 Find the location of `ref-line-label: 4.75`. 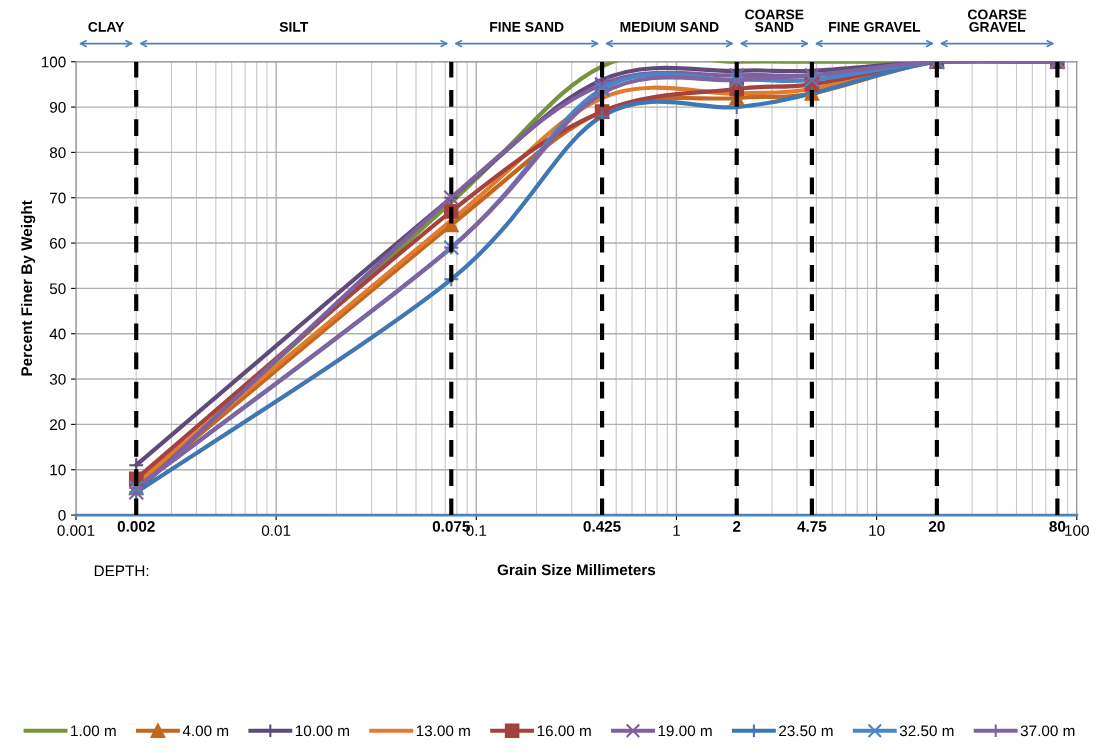

ref-line-label: 4.75 is located at coordinates (812, 526).